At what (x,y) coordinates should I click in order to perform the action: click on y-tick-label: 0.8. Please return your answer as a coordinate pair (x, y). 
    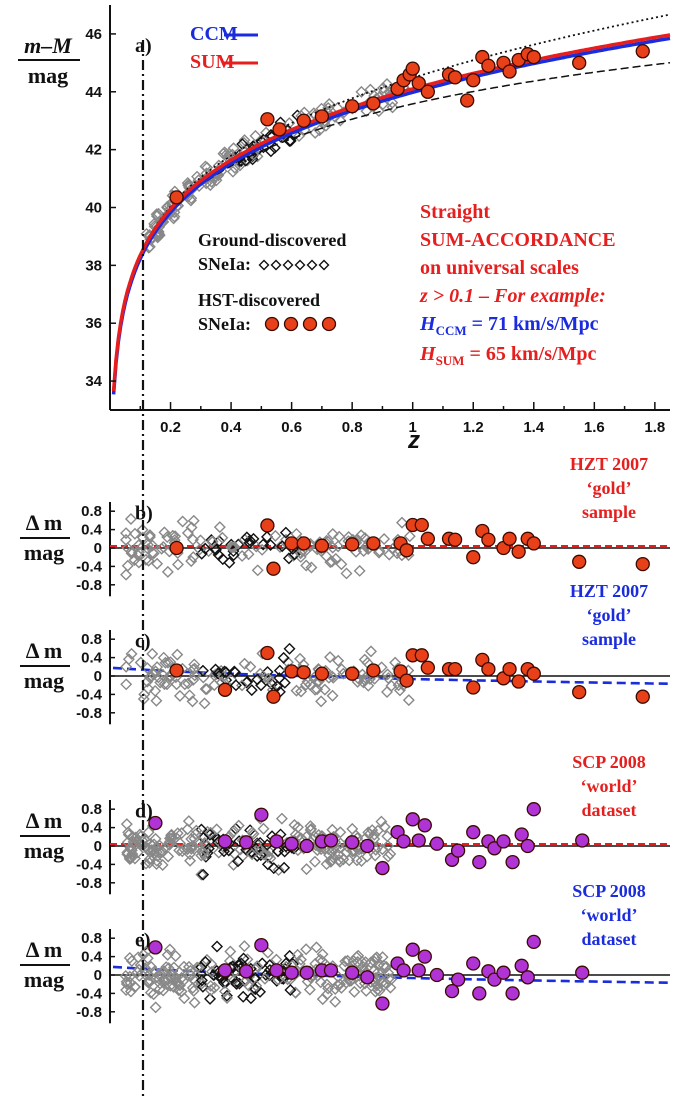
    Looking at the image, I should click on (91, 938).